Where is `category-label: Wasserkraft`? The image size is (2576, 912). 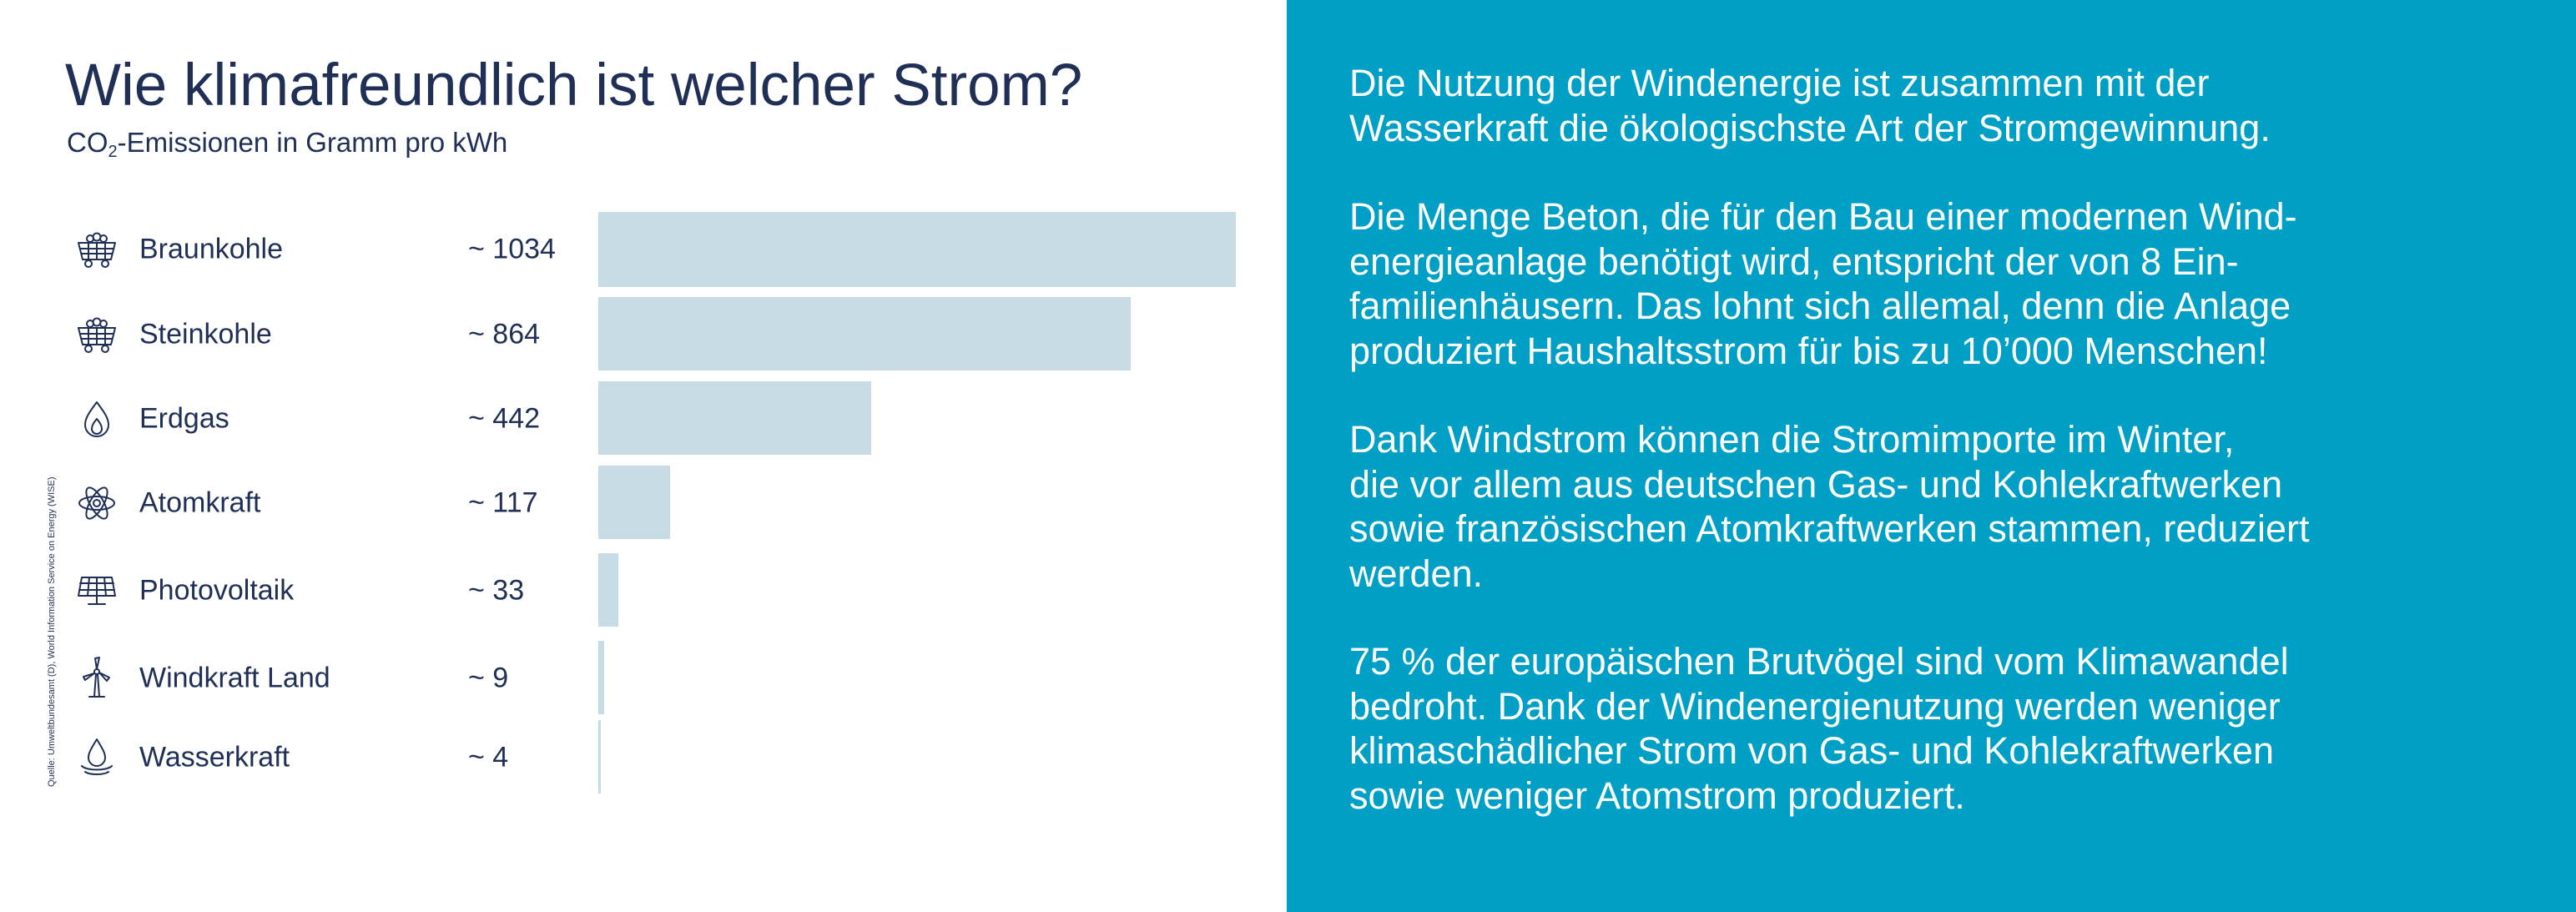 category-label: Wasserkraft is located at coordinates (214, 757).